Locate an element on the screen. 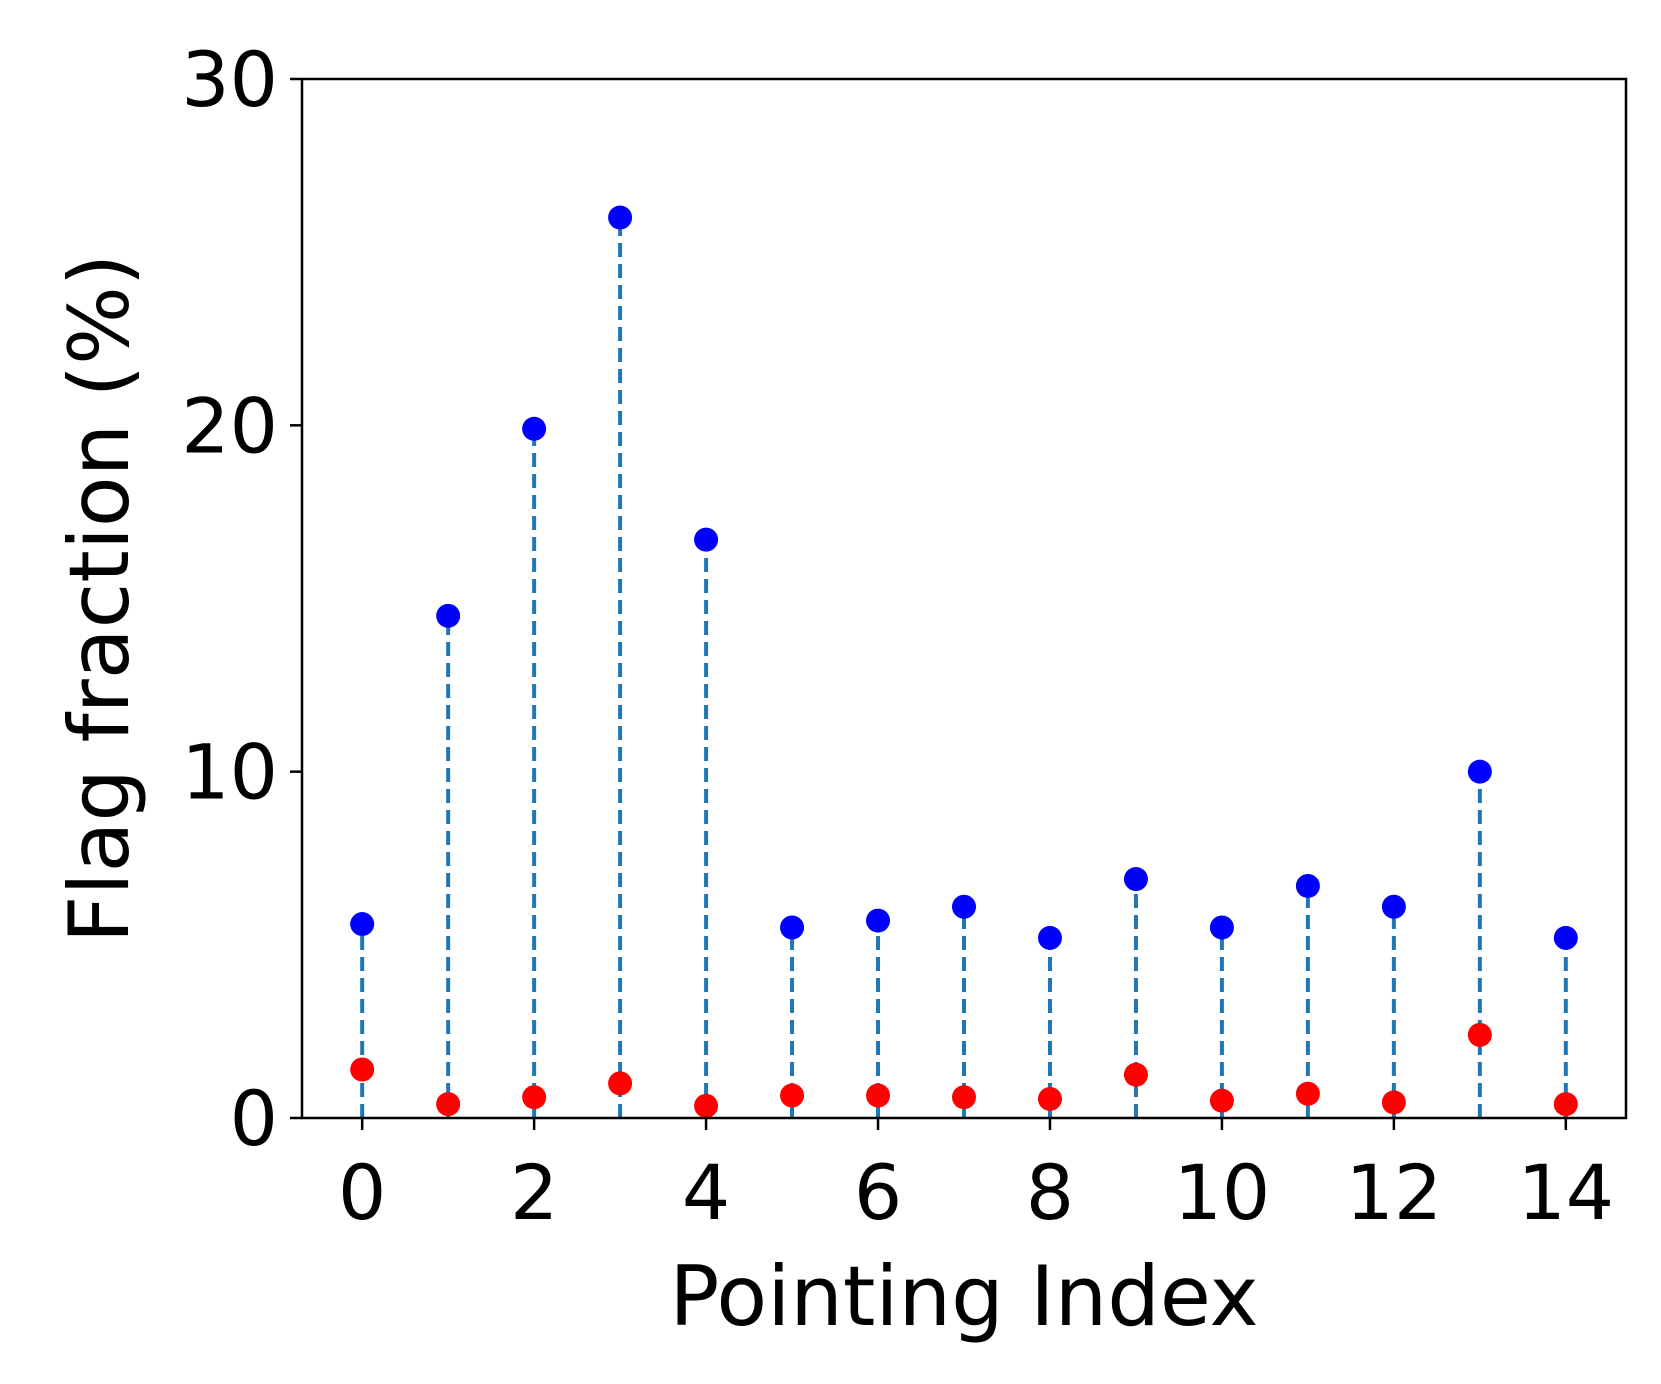  y-tick-label: 0 is located at coordinates (254, 1118).